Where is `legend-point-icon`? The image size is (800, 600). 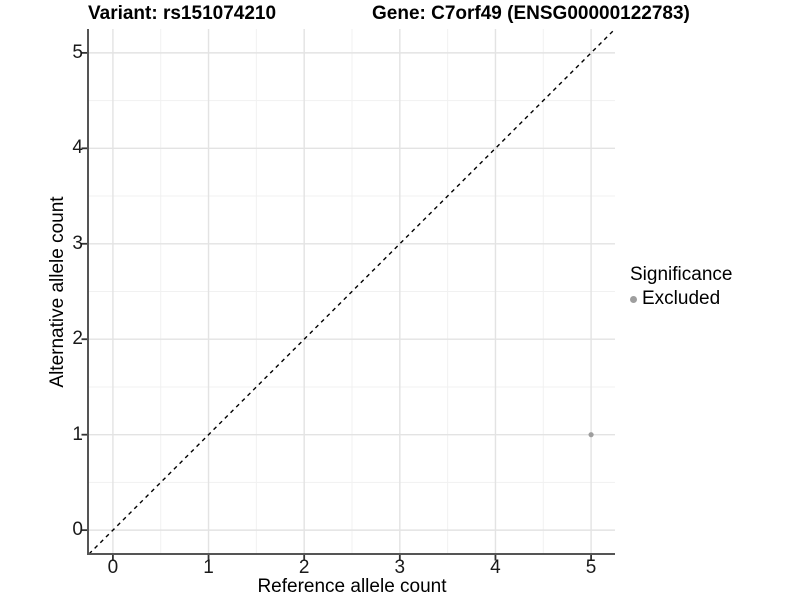 legend-point-icon is located at coordinates (633, 299).